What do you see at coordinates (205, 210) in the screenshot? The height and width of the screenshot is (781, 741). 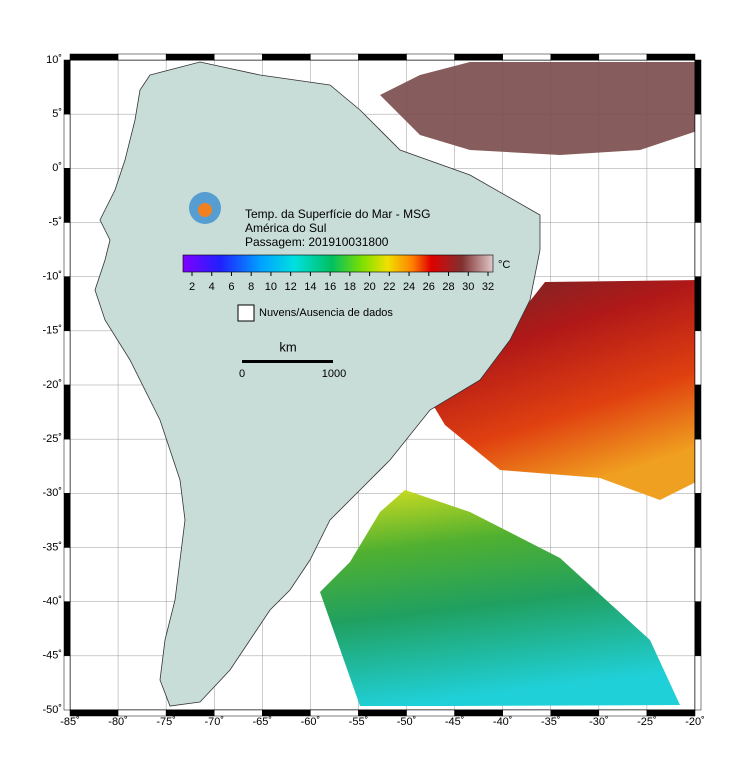 I see `logo-sun` at bounding box center [205, 210].